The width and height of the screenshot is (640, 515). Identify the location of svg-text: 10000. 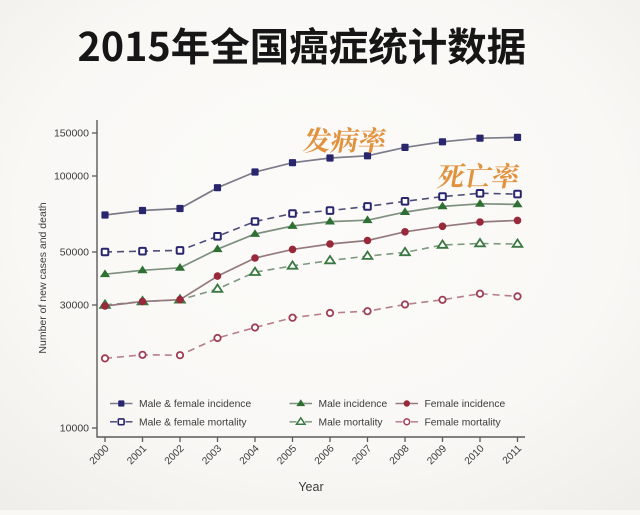
(74, 429).